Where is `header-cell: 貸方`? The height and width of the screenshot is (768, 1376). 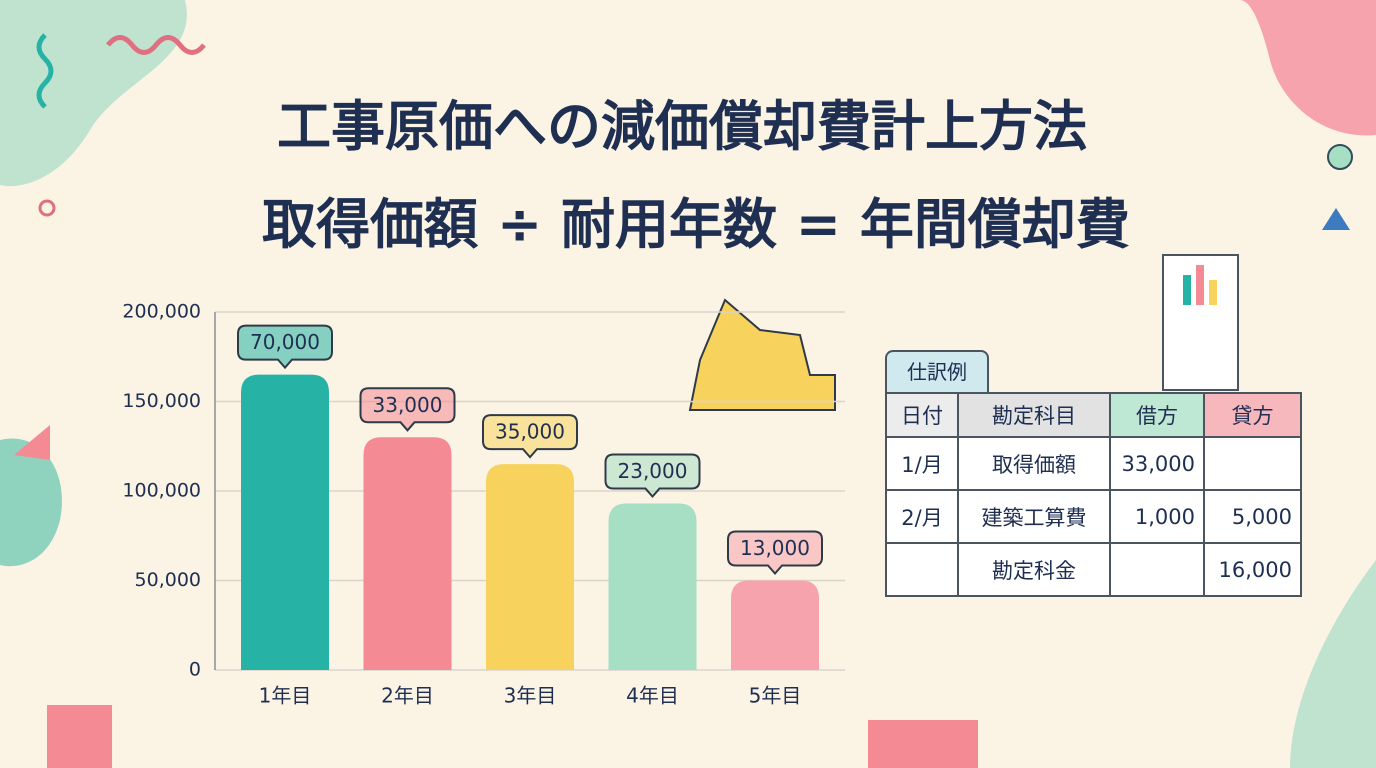 header-cell: 貸方 is located at coordinates (1252, 415).